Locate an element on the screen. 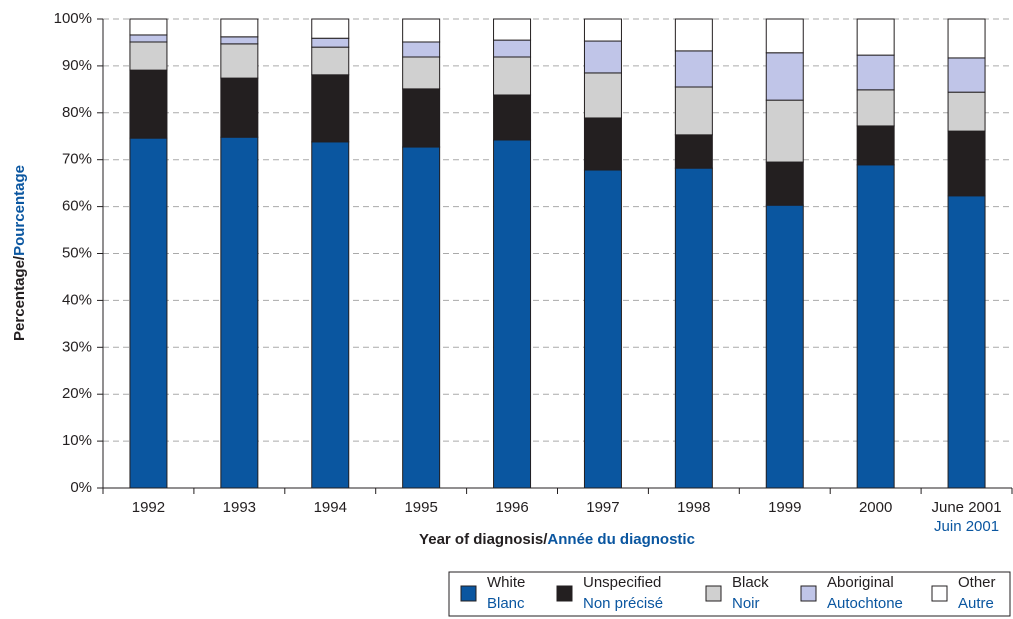 This screenshot has height=619, width=1013. y-tick-label: 30% is located at coordinates (77, 346).